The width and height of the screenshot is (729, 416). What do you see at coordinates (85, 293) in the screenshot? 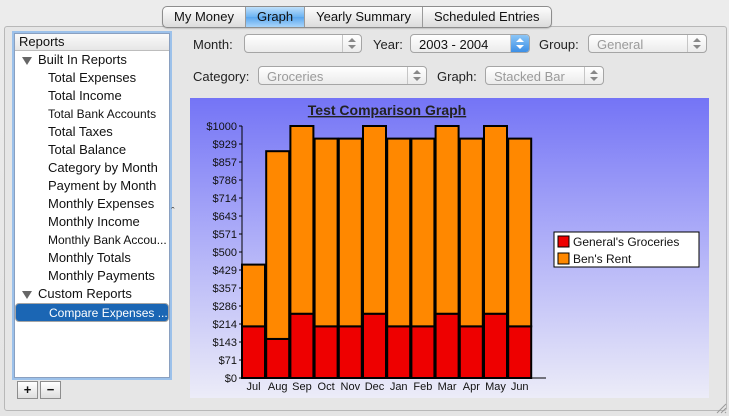
I see `group-label: Custom Reports` at bounding box center [85, 293].